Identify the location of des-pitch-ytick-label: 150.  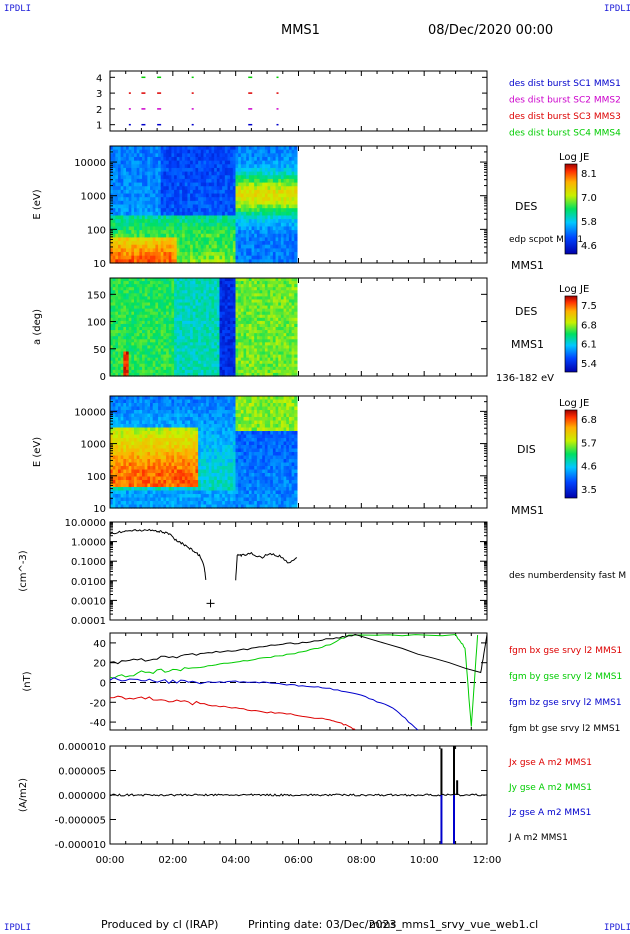
(96, 295).